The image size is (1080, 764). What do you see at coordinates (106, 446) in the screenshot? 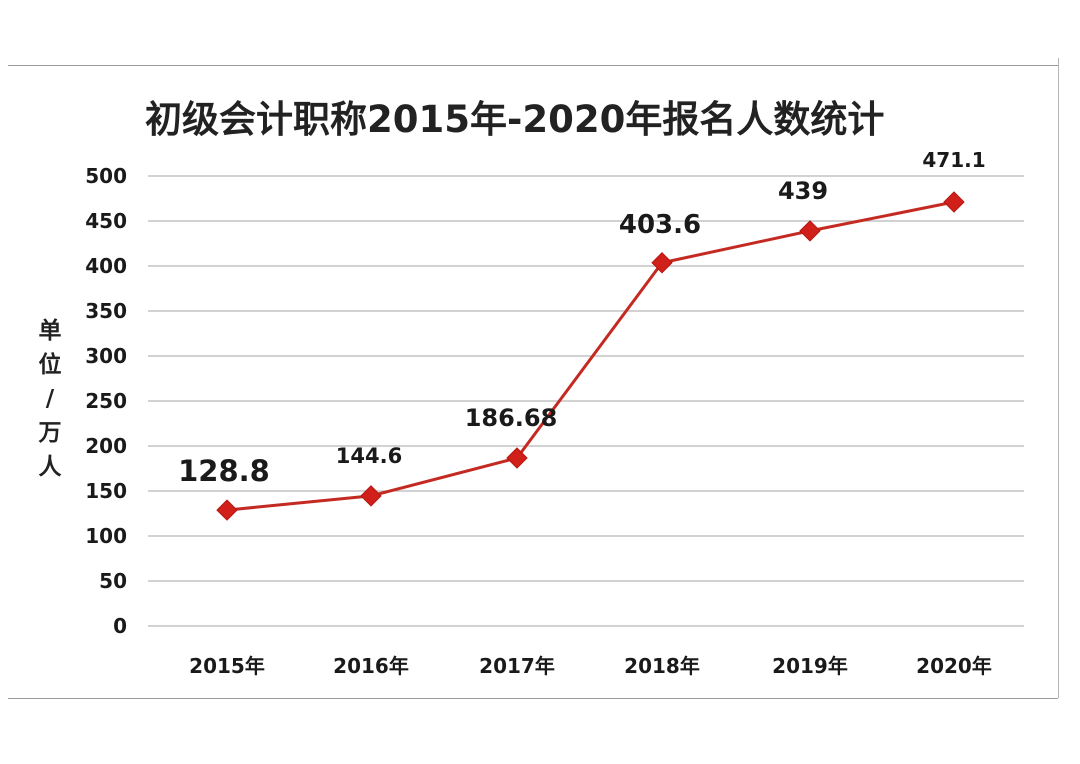
I see `y-tick-label: 200` at bounding box center [106, 446].